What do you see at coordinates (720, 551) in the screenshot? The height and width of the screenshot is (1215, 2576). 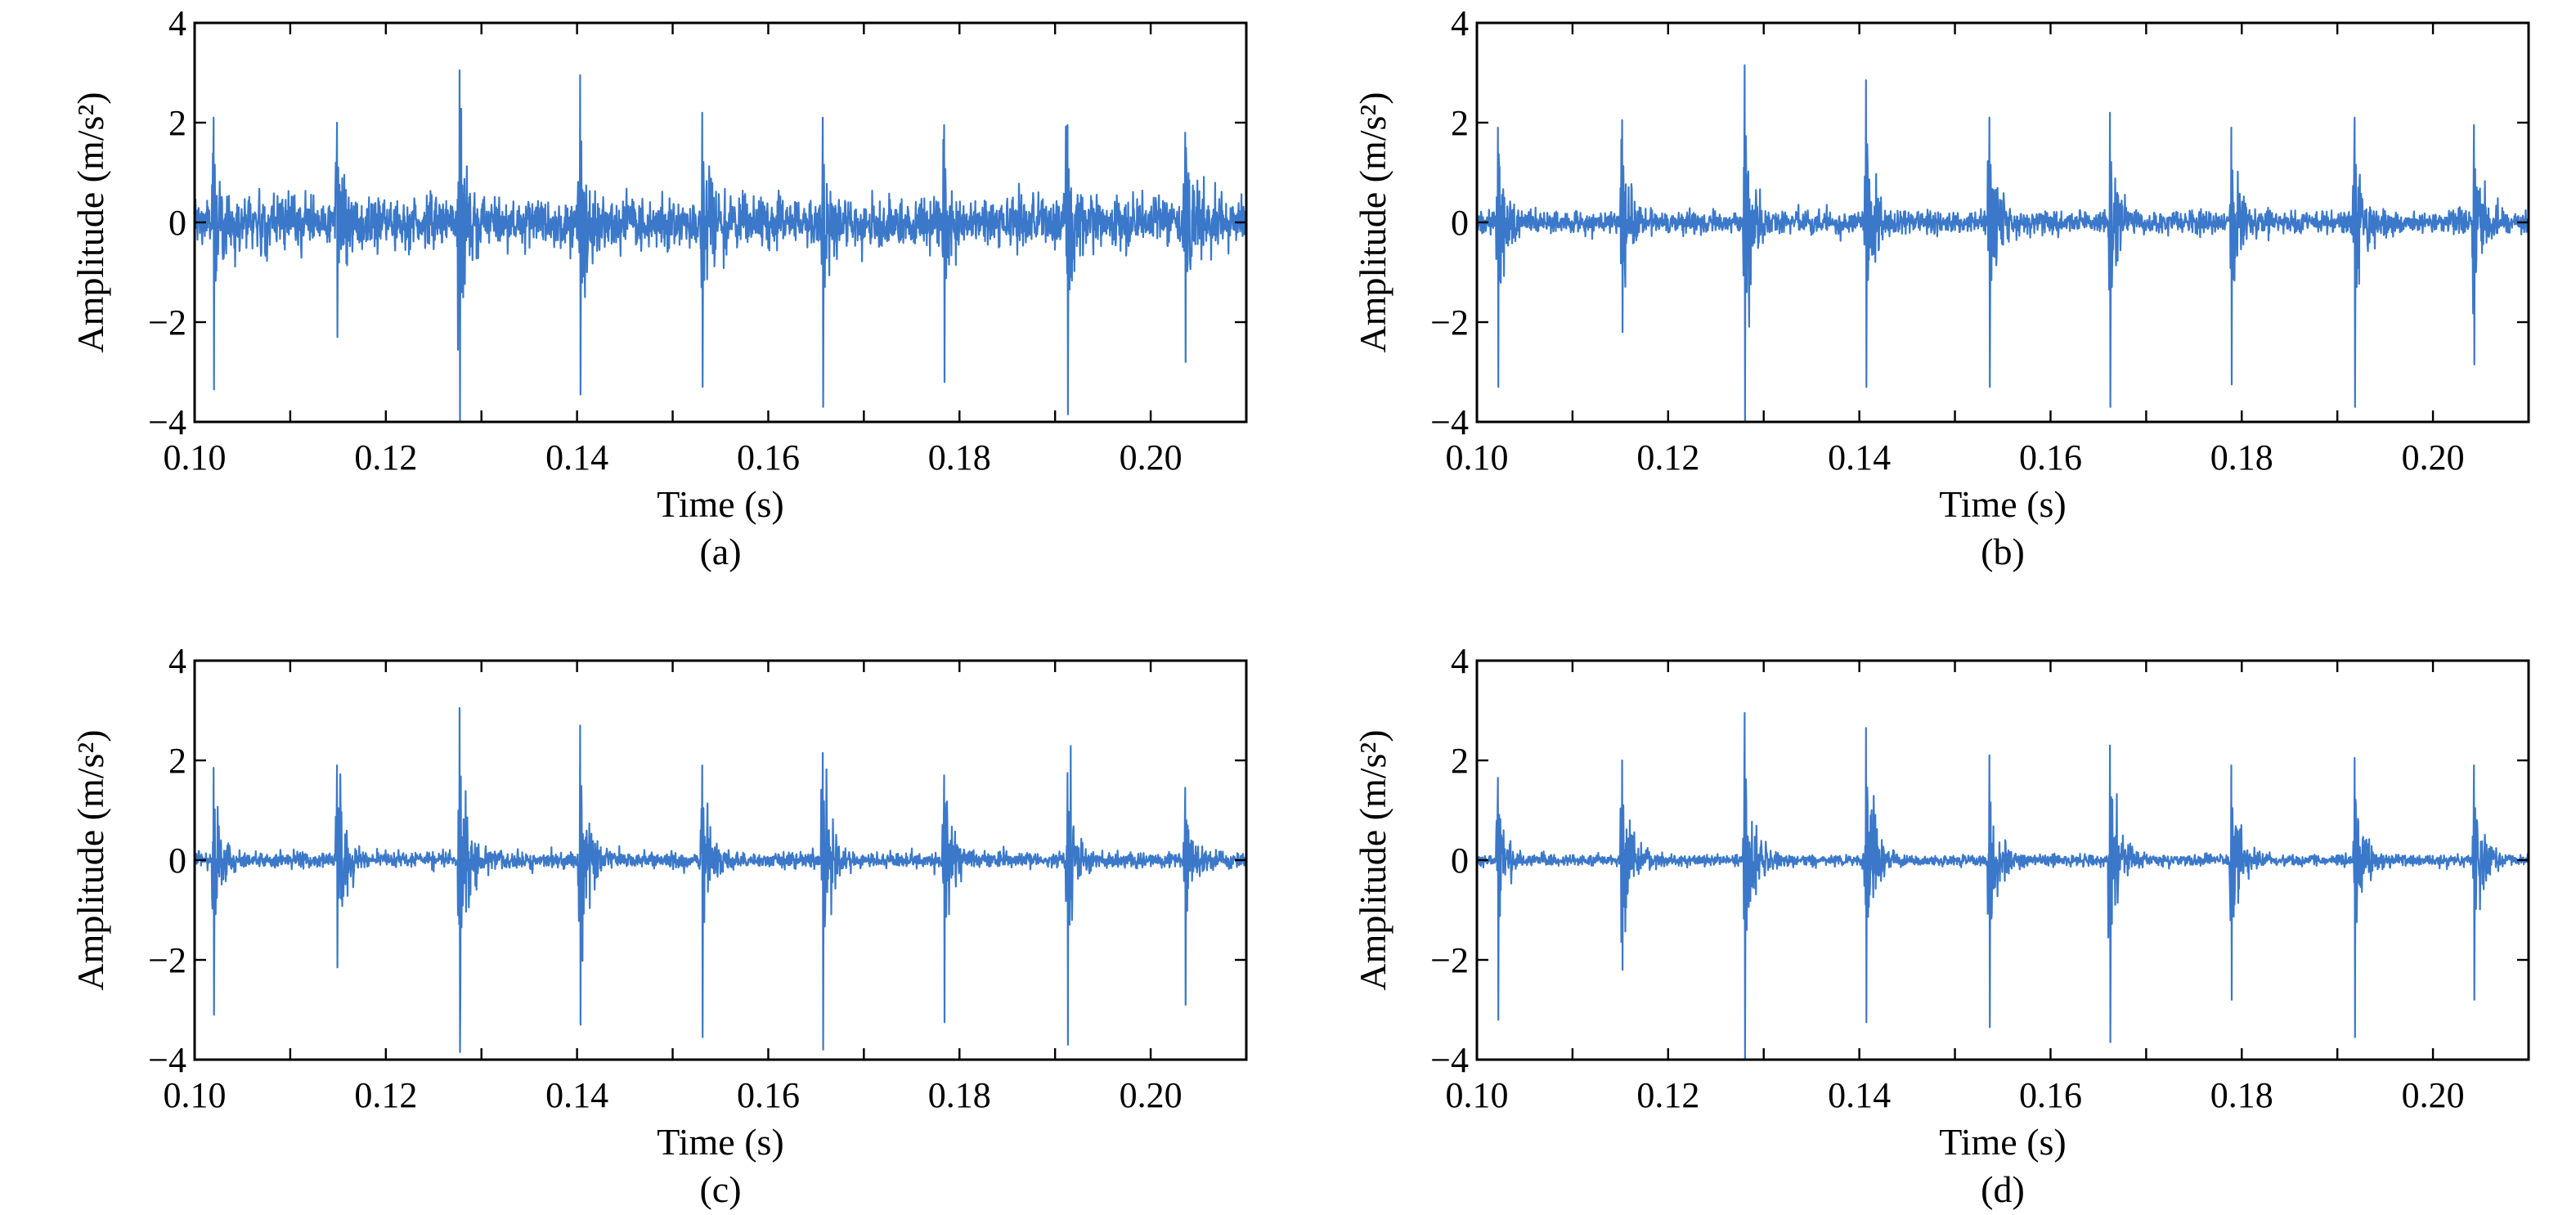 I see `panel-label: (a)` at bounding box center [720, 551].